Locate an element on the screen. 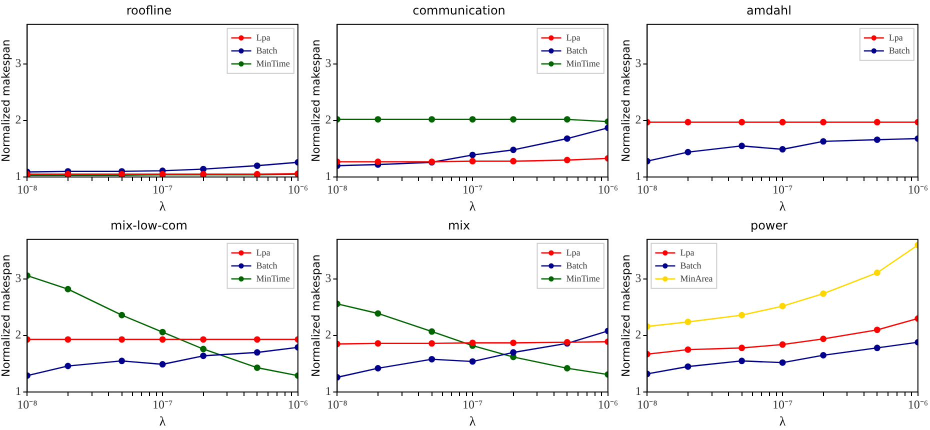 The width and height of the screenshot is (930, 430). chart-title: amdahl is located at coordinates (769, 10).